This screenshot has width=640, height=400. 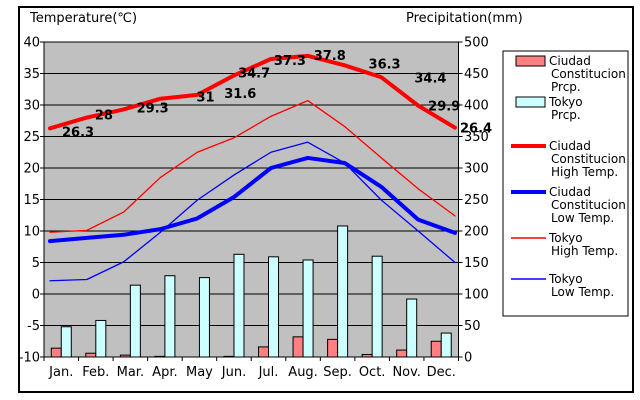 I want to click on precipitation-axis-title: Precipitation(mm), so click(x=464, y=18).